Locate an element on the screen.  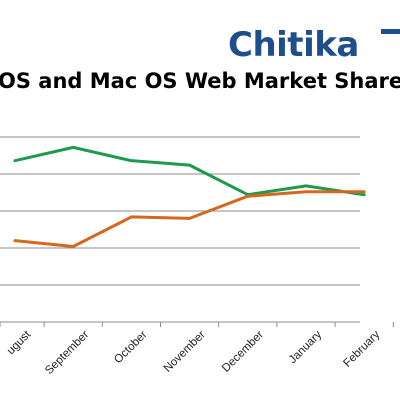
chart-title: OS and Mac OS Web Market Share is located at coordinates (200, 81).